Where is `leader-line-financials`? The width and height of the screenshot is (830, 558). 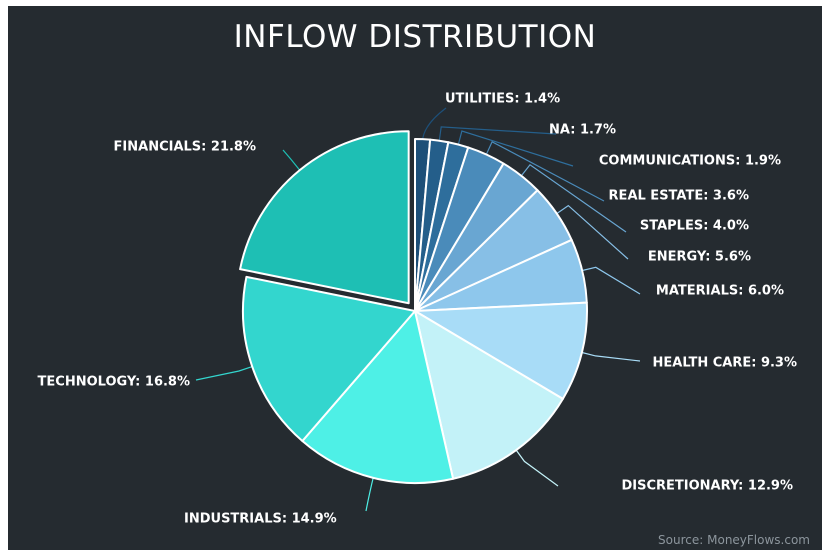 leader-line-financials is located at coordinates (292, 161).